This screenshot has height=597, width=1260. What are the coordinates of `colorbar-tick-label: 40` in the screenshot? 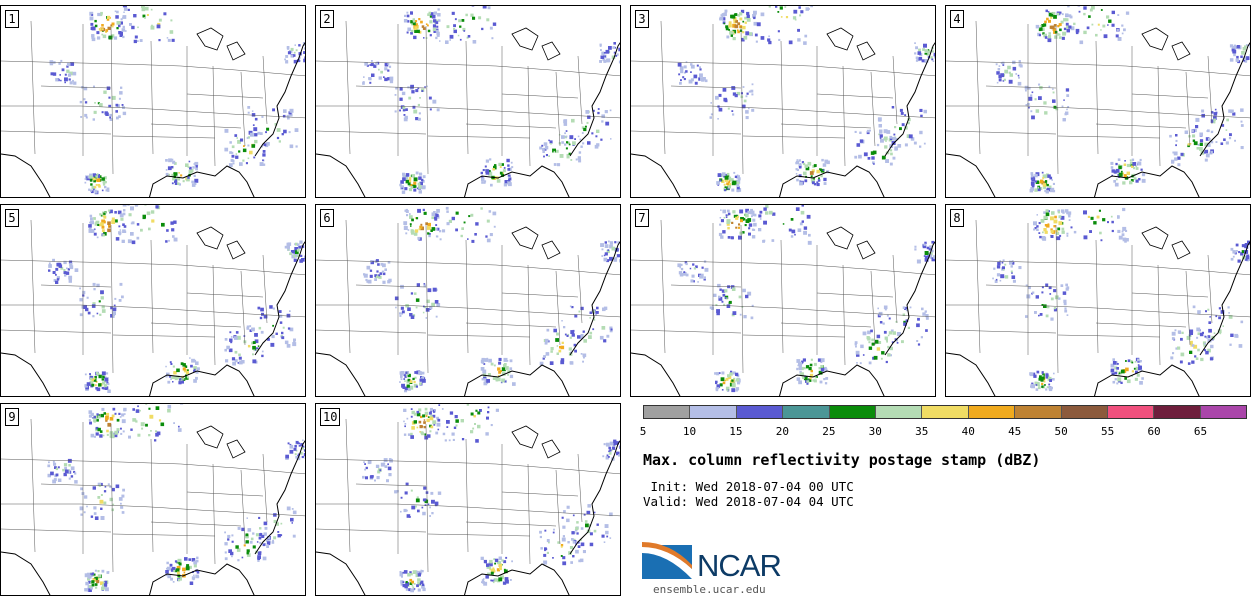 It's located at (968, 431).